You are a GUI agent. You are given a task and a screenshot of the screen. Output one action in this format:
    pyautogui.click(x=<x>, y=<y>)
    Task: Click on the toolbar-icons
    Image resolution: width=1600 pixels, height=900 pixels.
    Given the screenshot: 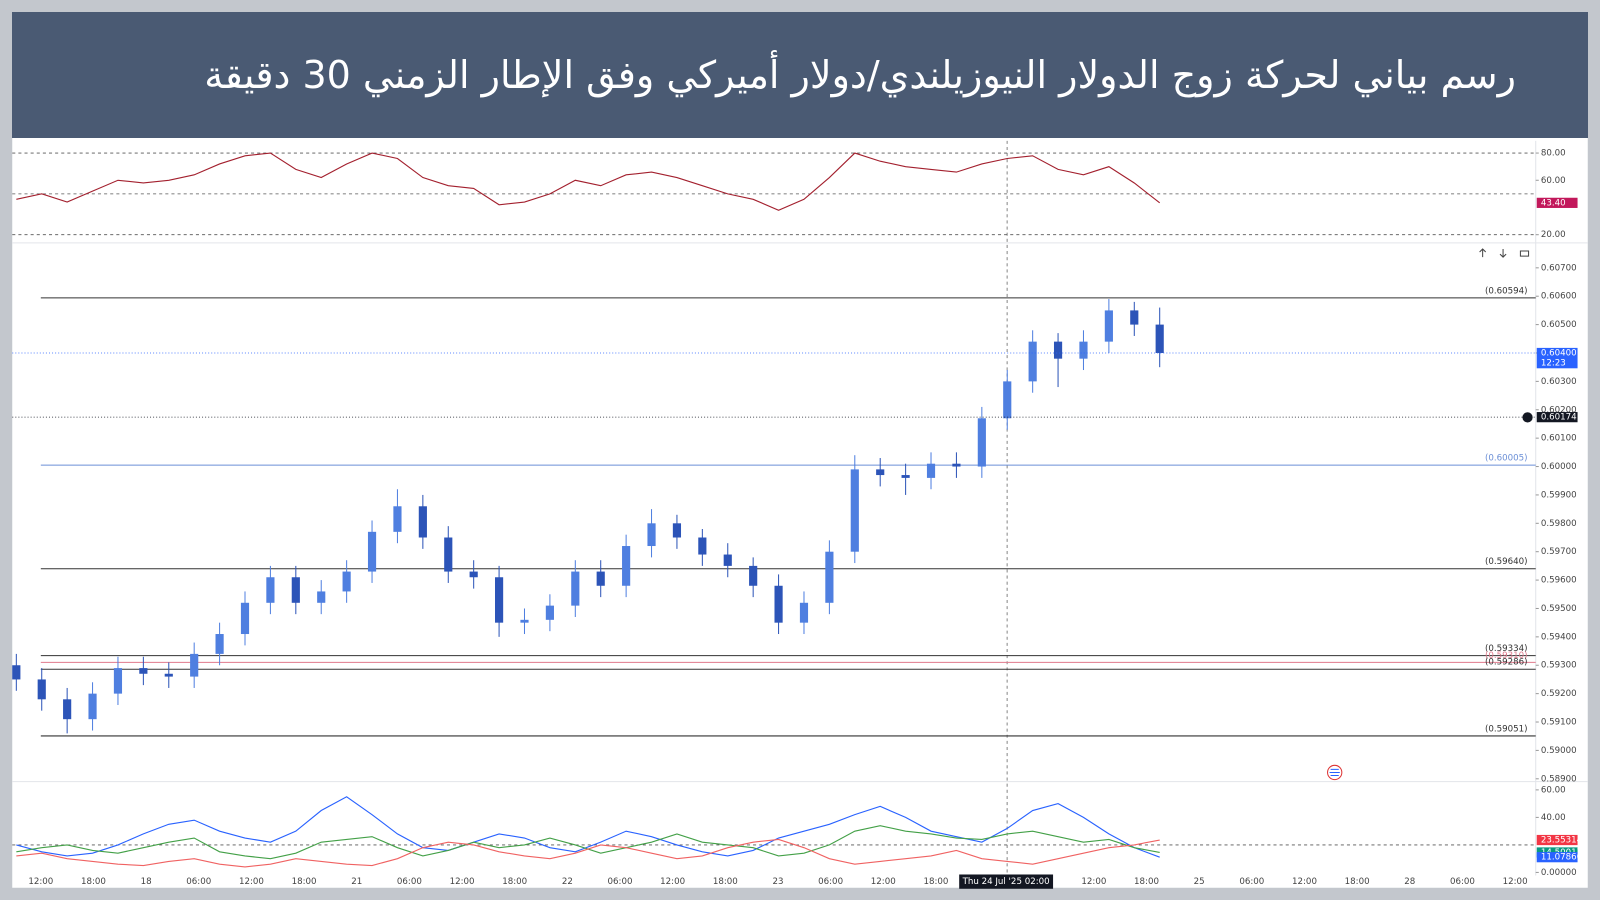 What is the action you would take?
    pyautogui.click(x=1504, y=253)
    